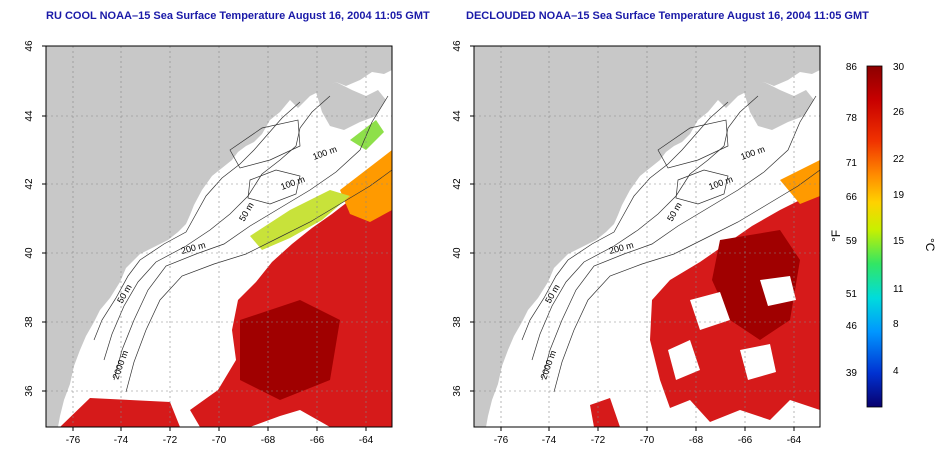 The width and height of the screenshot is (950, 475). I want to click on celsius-tick: 26, so click(899, 112).